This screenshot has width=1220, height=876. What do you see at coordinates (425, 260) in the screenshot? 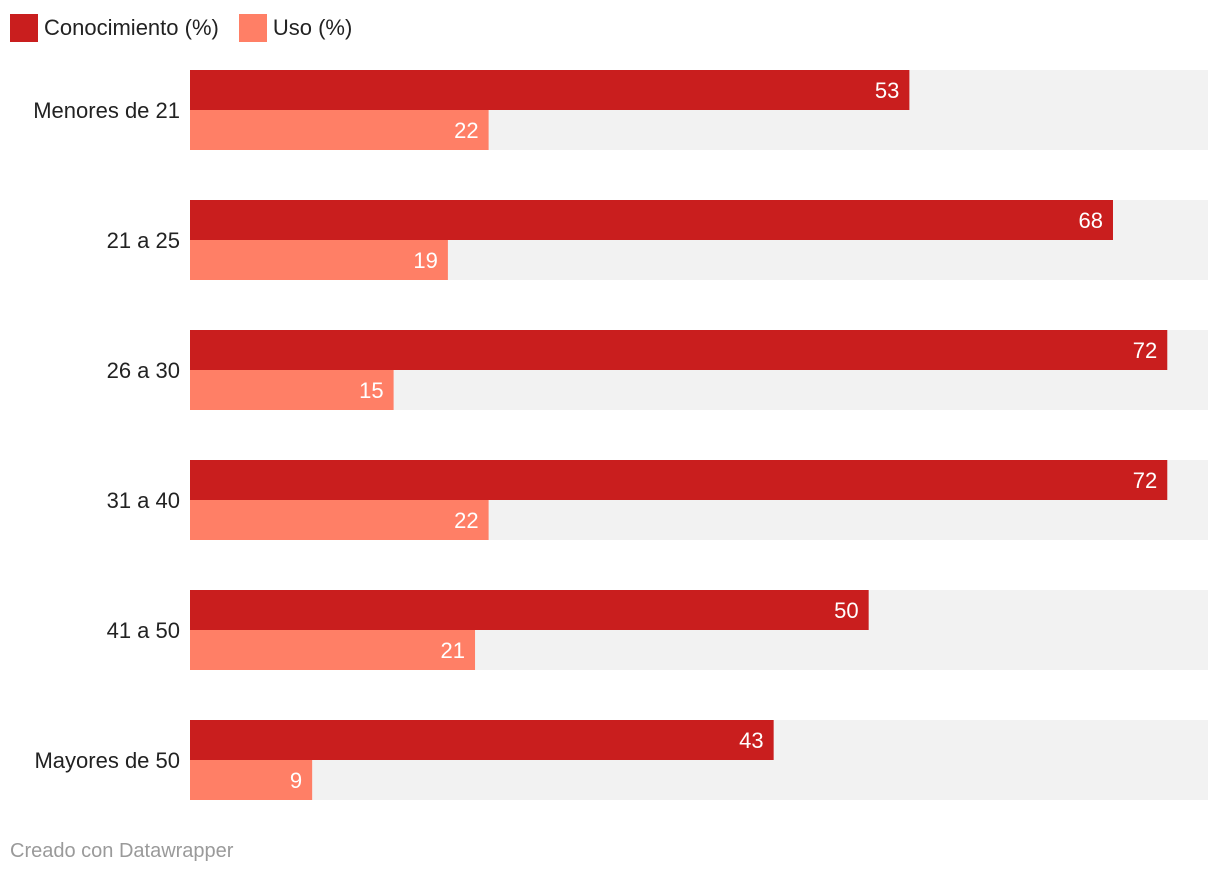
I see `data-label: 19` at bounding box center [425, 260].